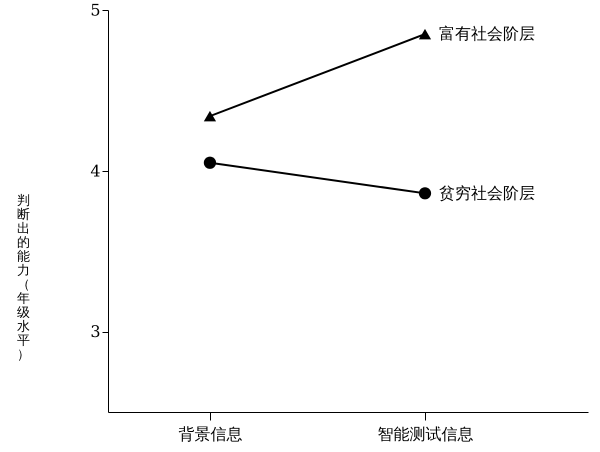 This screenshot has height=452, width=600. Describe the element at coordinates (210, 434) in the screenshot. I see `x-tick-label: 背景信息` at that location.